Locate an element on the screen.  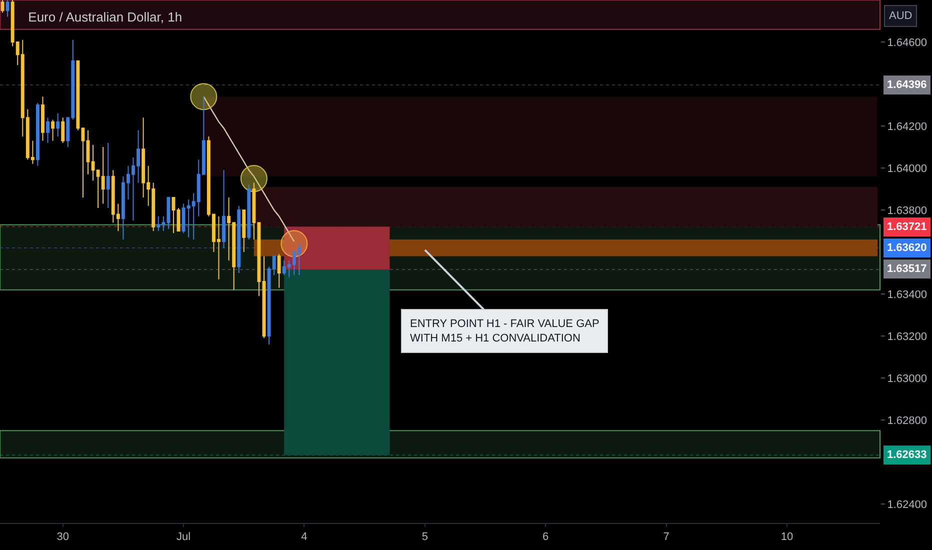
ref-line-label: 1.63517 is located at coordinates (907, 269).